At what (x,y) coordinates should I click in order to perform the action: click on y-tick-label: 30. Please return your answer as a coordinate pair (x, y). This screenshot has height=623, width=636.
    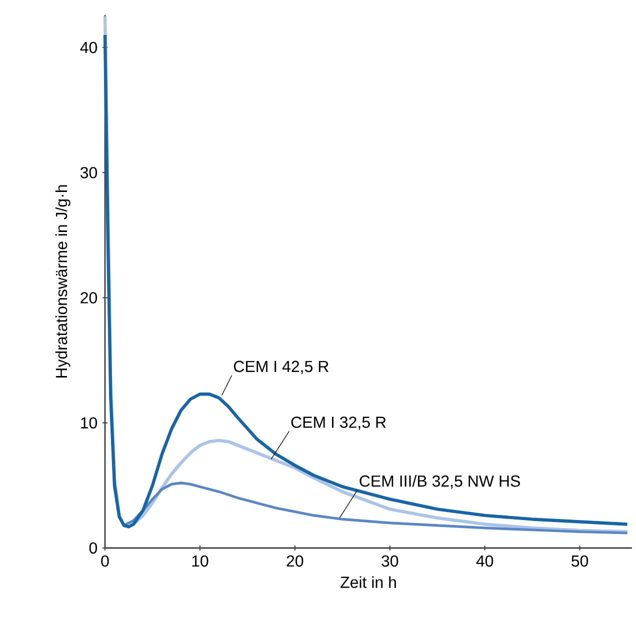
    Looking at the image, I should click on (89, 172).